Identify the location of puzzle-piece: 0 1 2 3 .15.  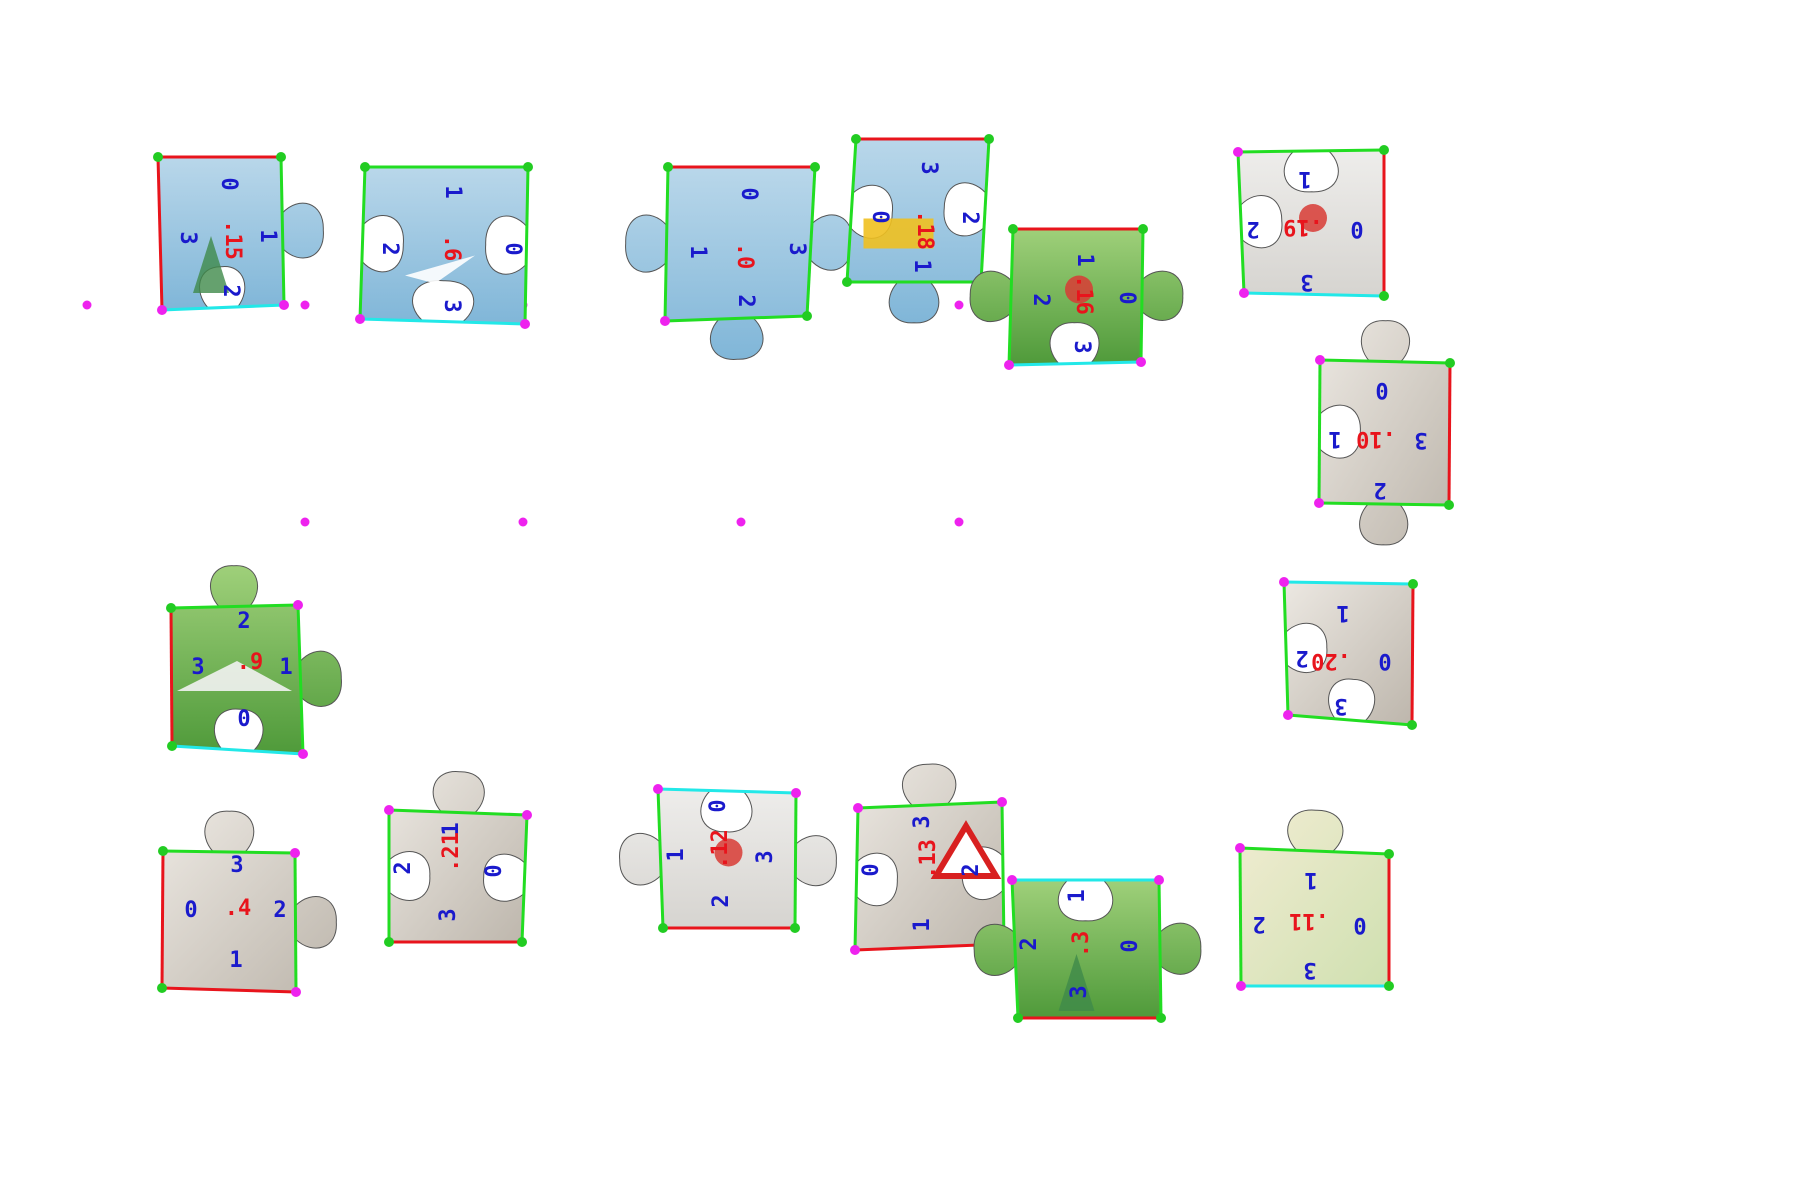
(238, 233).